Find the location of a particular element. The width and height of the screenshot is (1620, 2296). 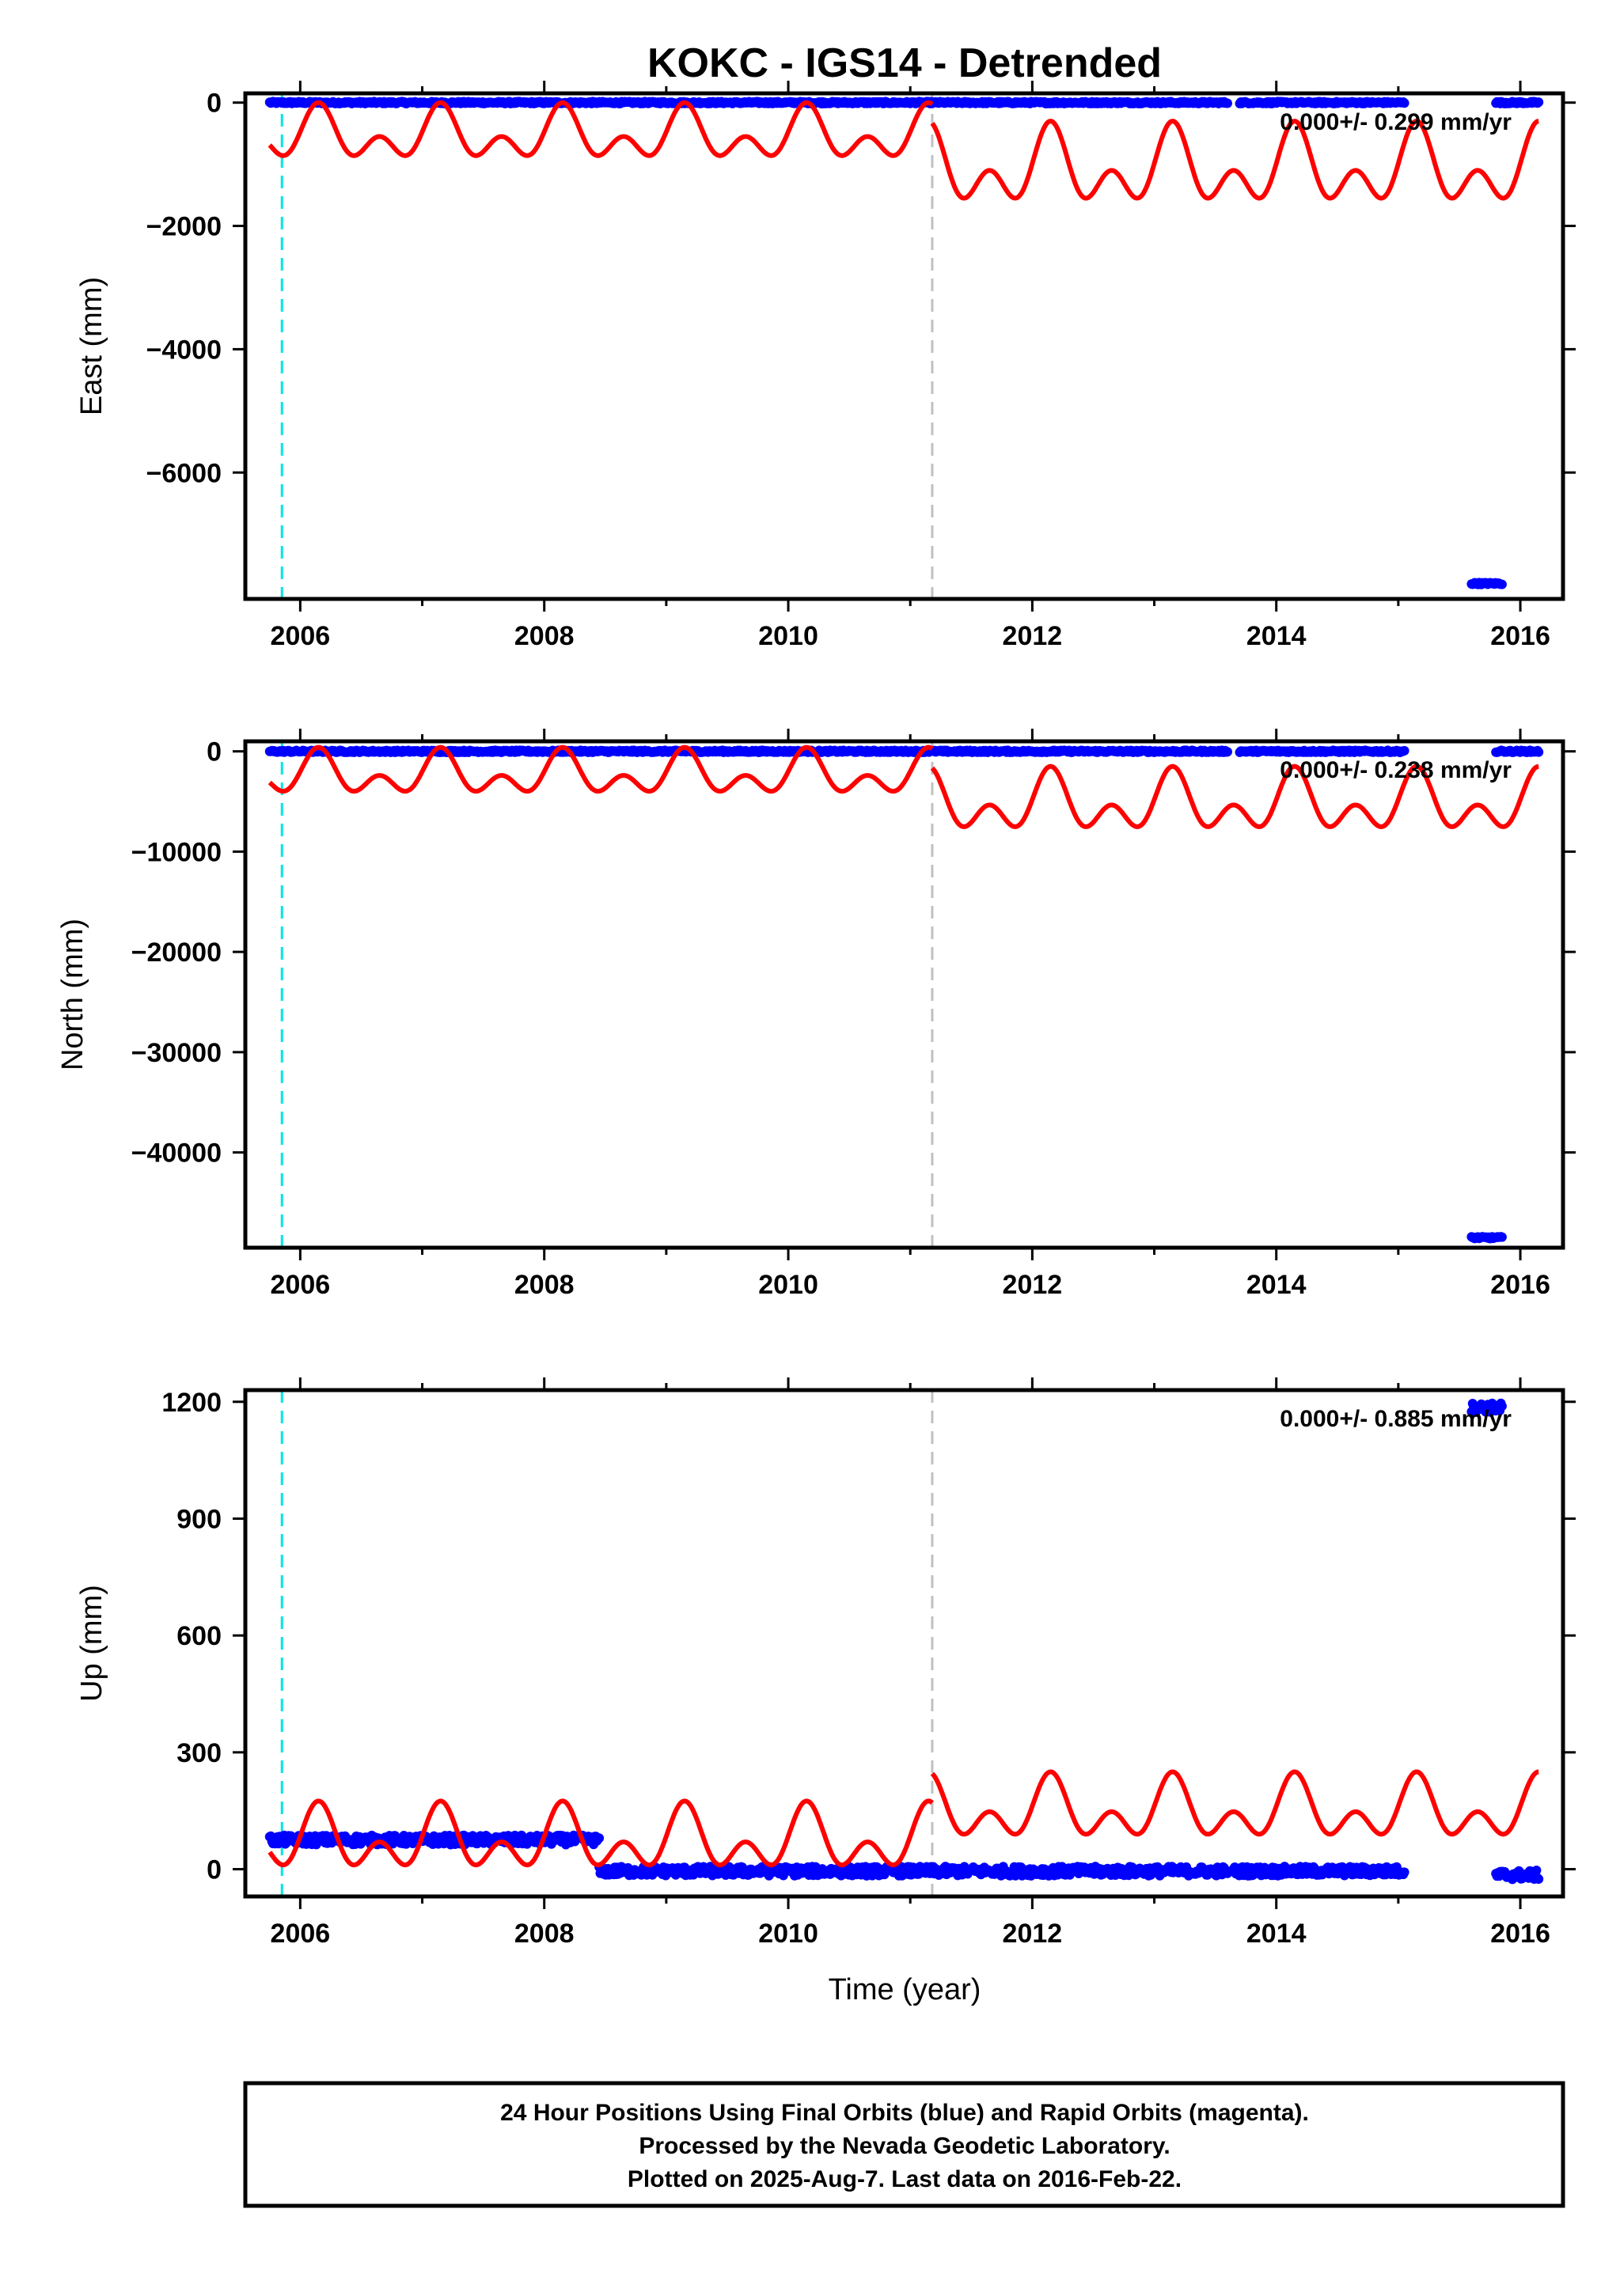

y-axis-label: East (mm) is located at coordinates (91, 346).